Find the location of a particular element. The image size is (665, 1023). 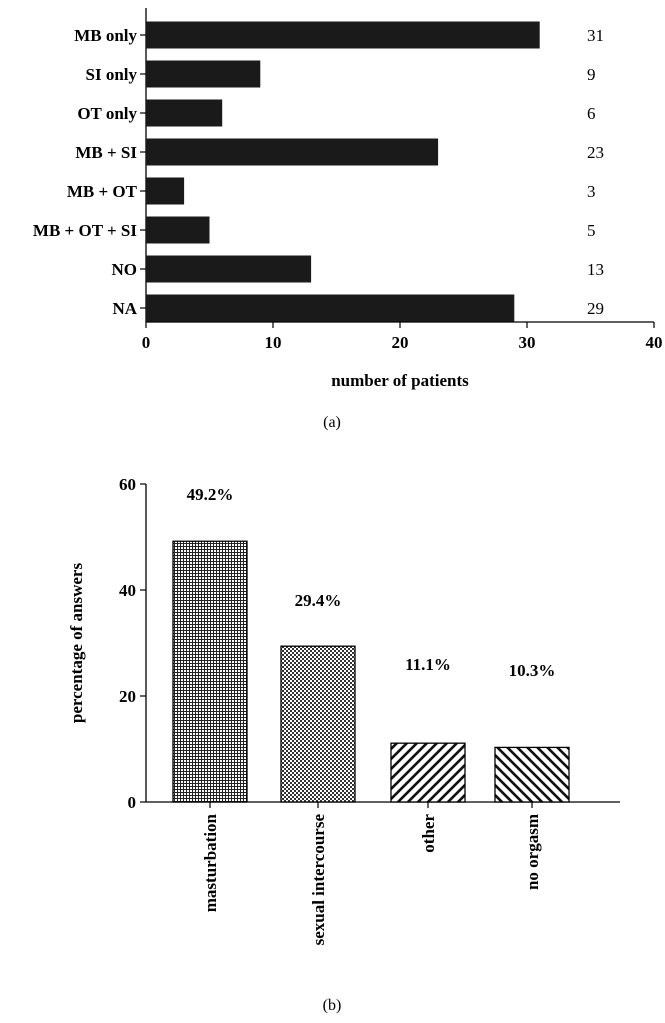

category-label: MB + SI is located at coordinates (106, 152).